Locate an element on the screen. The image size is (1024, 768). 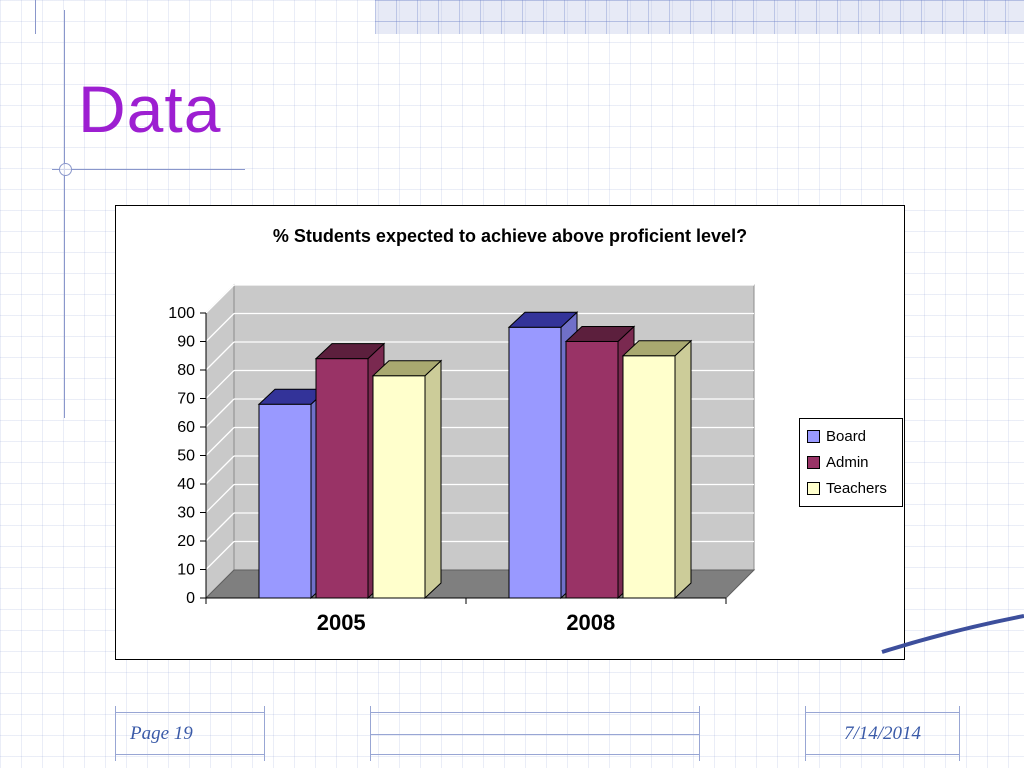
category-label: 2005 is located at coordinates (341, 622).